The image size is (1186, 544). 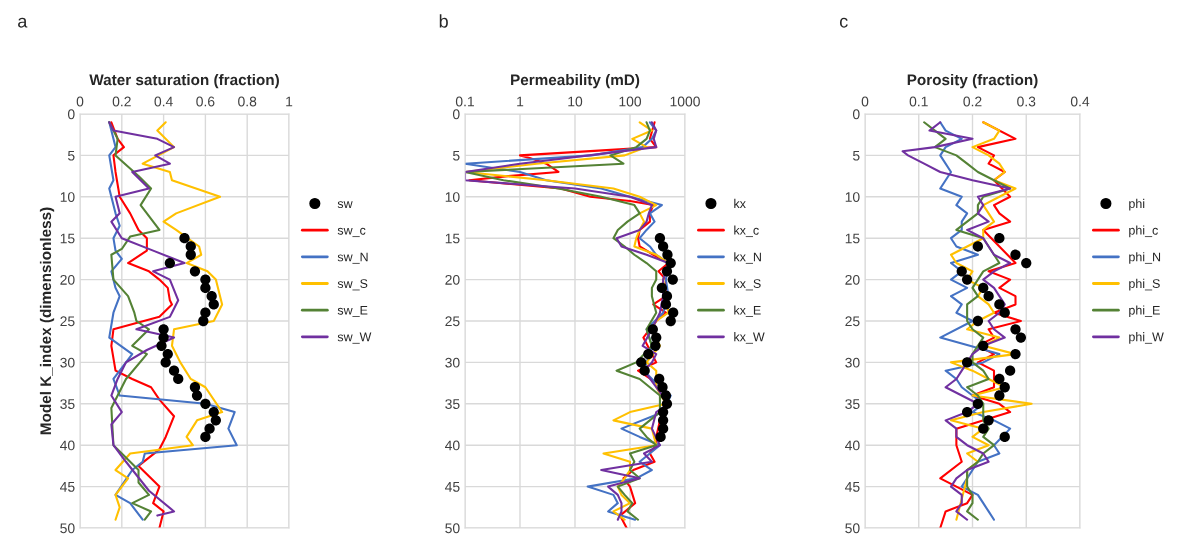 What do you see at coordinates (443, 21) in the screenshot?
I see `text: b` at bounding box center [443, 21].